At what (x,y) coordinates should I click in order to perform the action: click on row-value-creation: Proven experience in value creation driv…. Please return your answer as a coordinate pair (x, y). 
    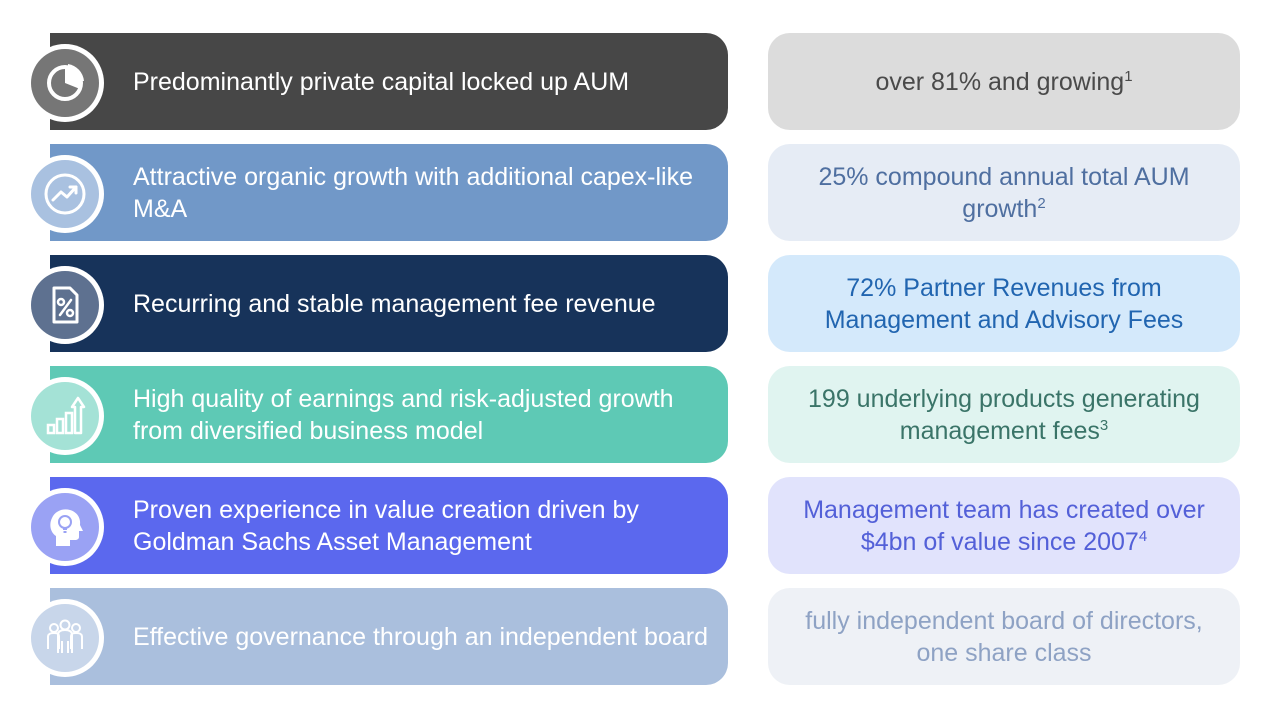
    Looking at the image, I should click on (640, 525).